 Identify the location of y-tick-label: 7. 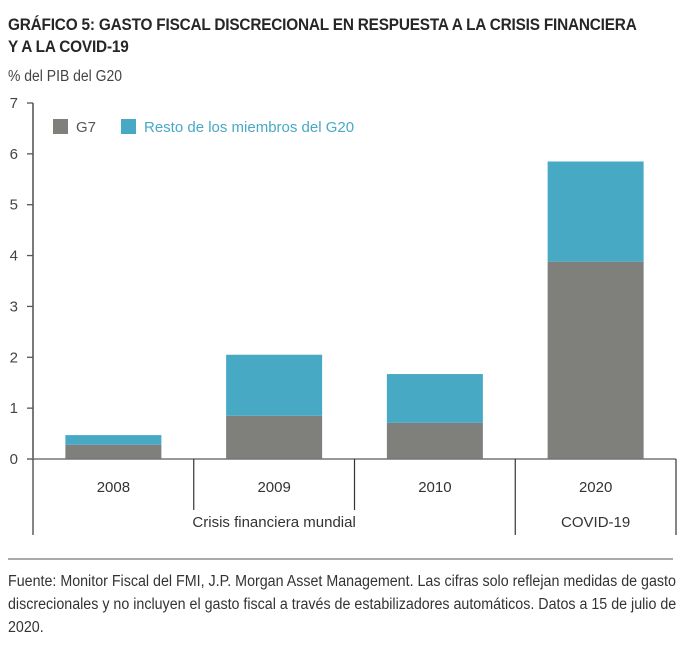
(14, 103).